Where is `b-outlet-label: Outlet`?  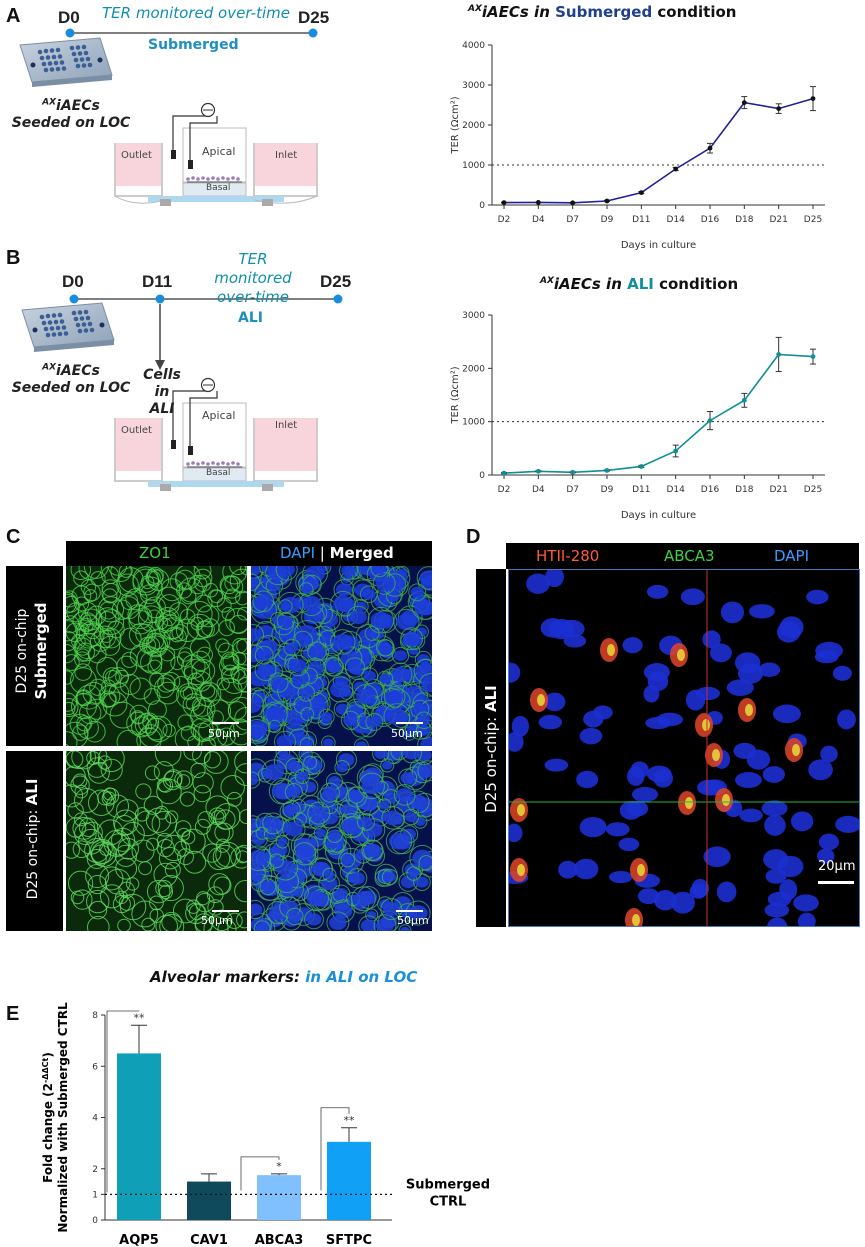 b-outlet-label: Outlet is located at coordinates (136, 430).